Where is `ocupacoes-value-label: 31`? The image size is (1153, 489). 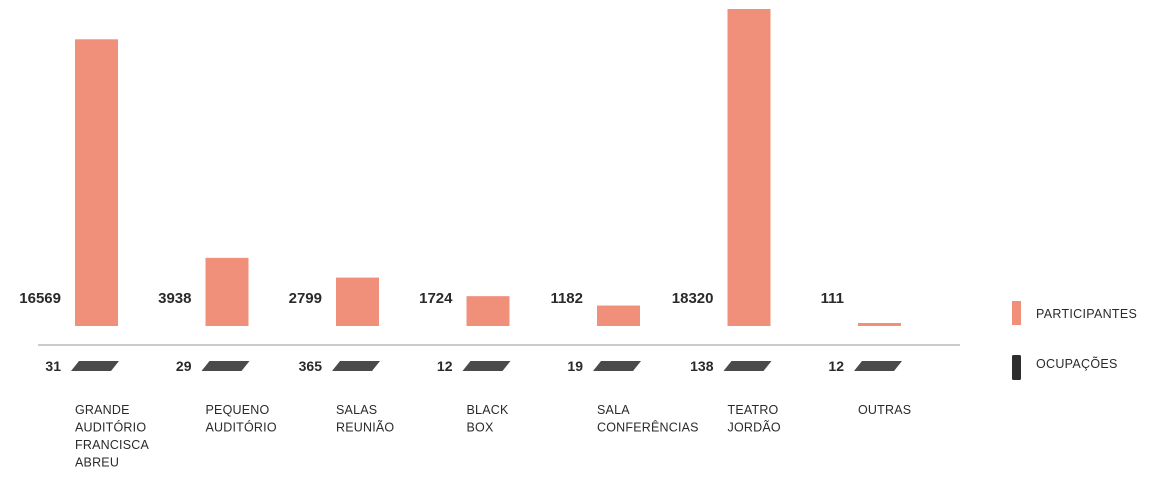 ocupacoes-value-label: 31 is located at coordinates (53, 366).